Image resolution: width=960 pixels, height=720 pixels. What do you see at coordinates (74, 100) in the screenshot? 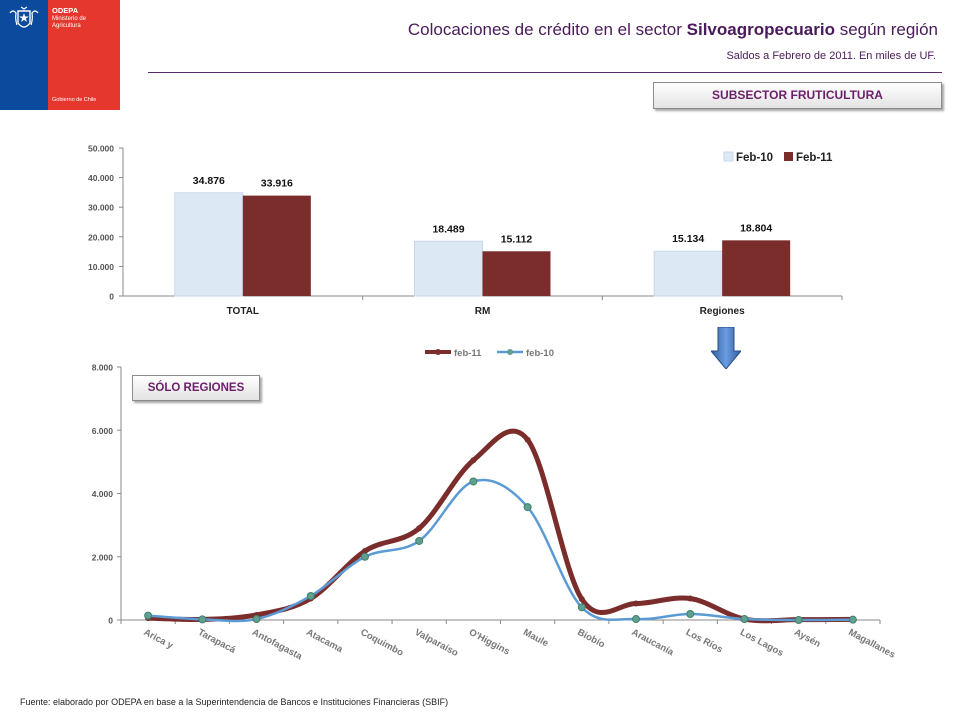
I see `gobierno-label: Gobierno de Chile` at bounding box center [74, 100].